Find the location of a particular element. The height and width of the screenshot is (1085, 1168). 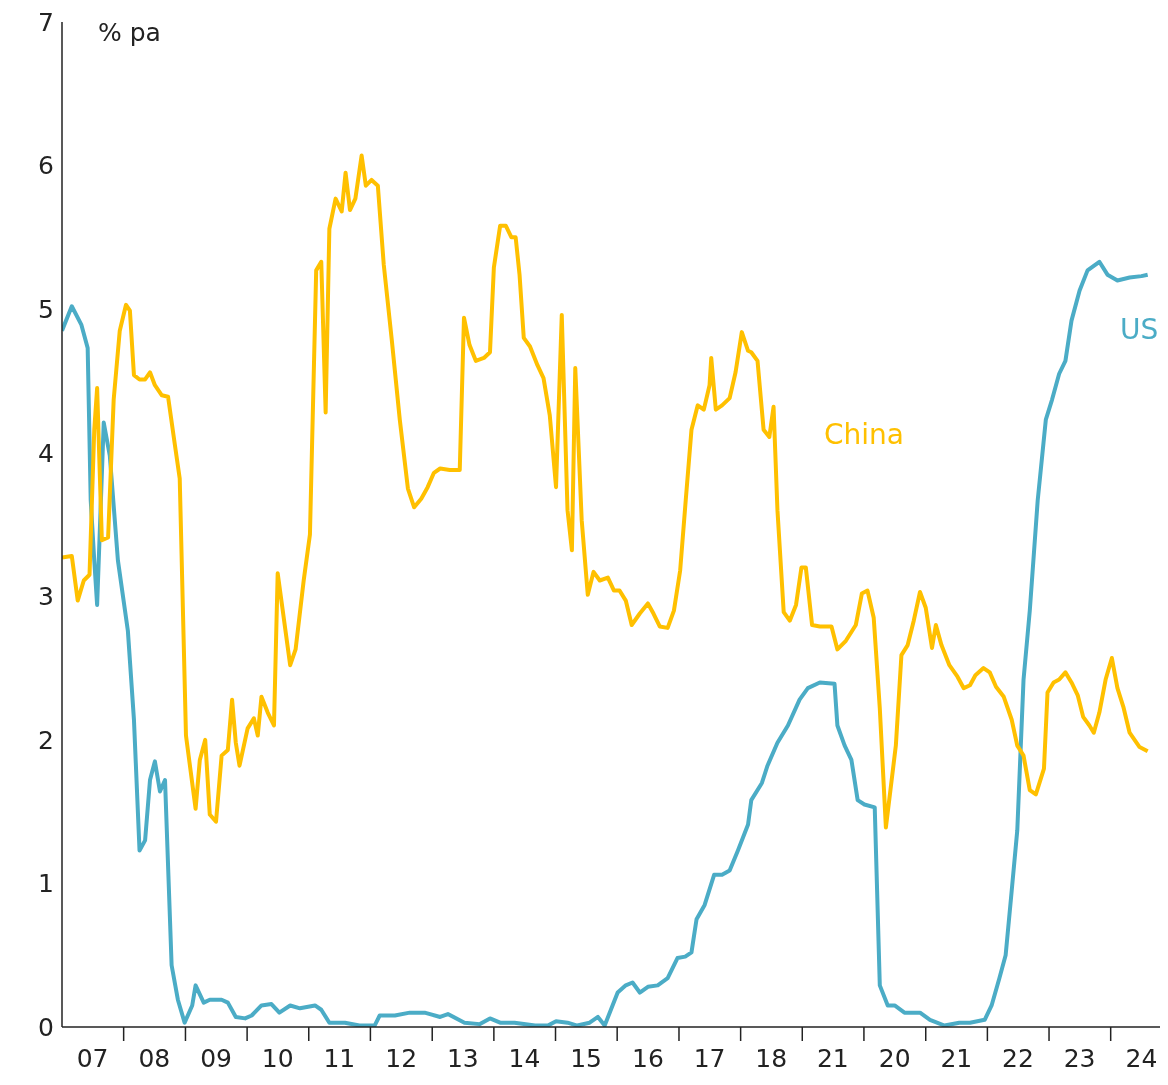

y-tick-label: 6 is located at coordinates (46, 166).